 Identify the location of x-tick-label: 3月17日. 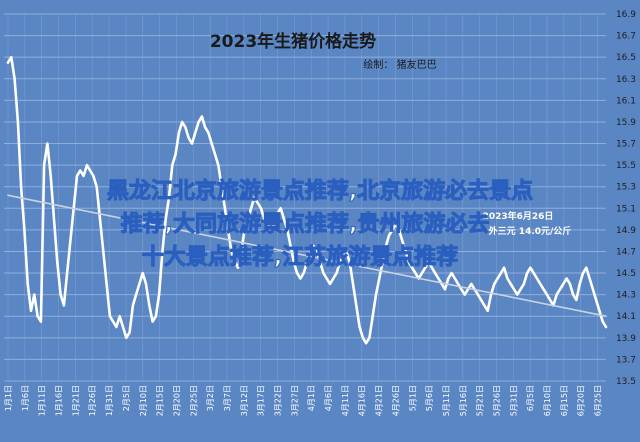
(261, 400).